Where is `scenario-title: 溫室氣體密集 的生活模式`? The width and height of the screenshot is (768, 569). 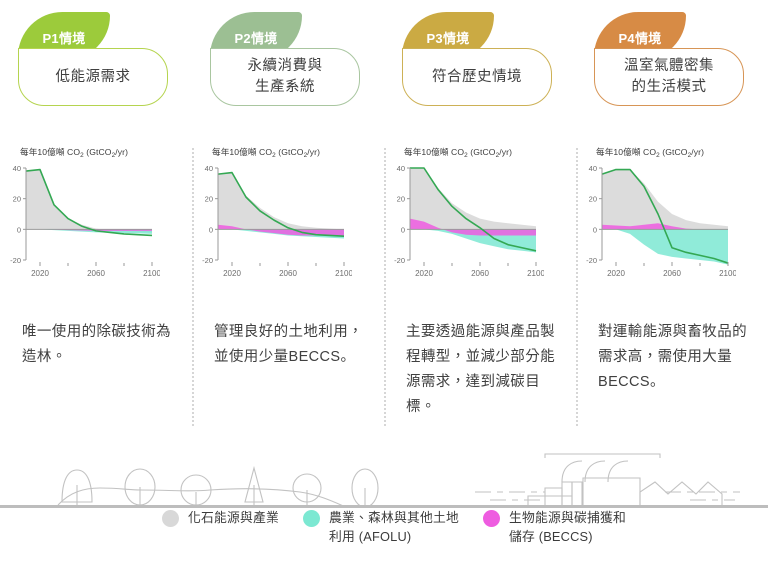 scenario-title: 溫室氣體密集 的生活模式 is located at coordinates (669, 76).